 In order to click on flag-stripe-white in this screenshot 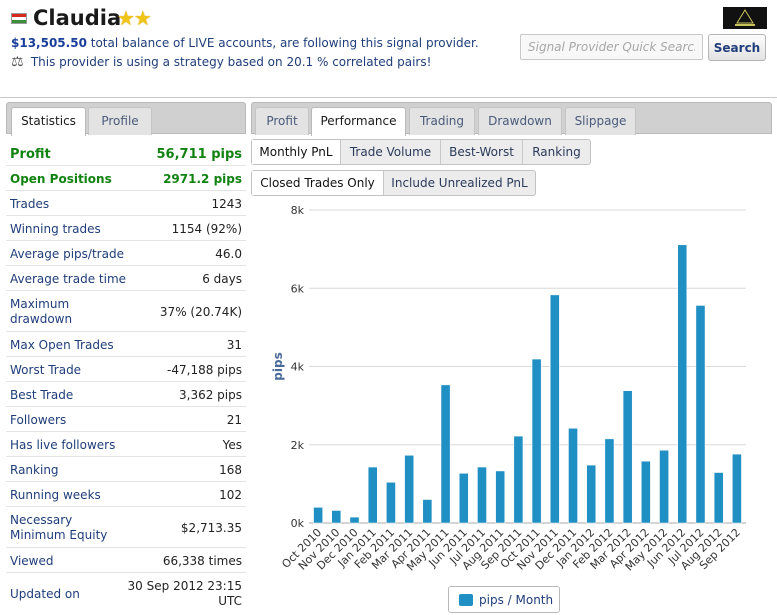, I will do `click(19, 18)`.